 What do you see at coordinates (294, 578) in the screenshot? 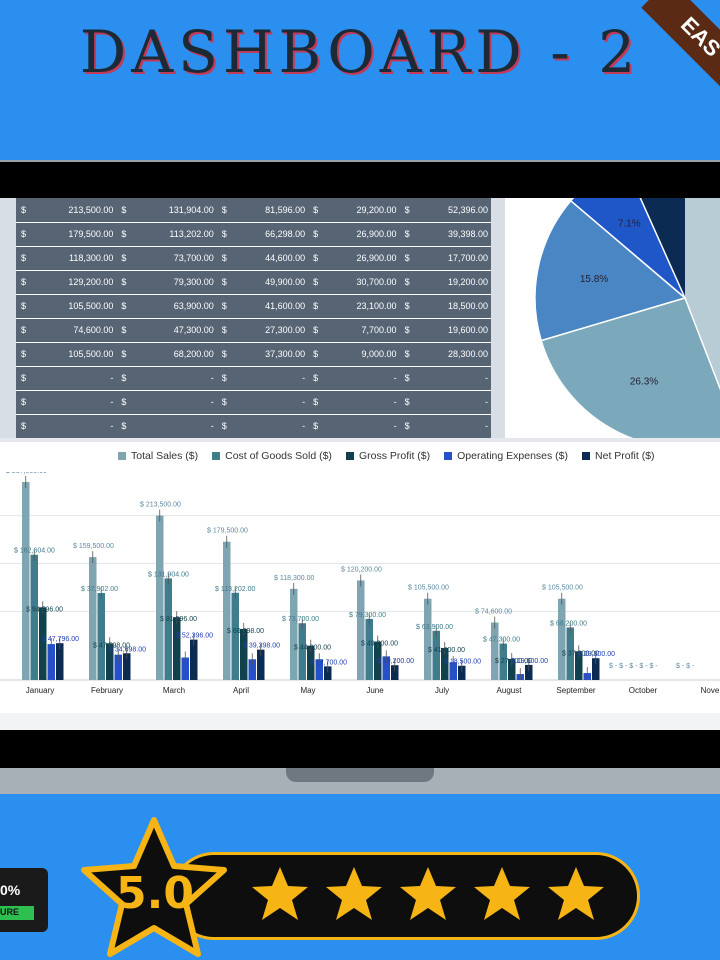
I see `bar-value-label: $ 118,300.00` at bounding box center [294, 578].